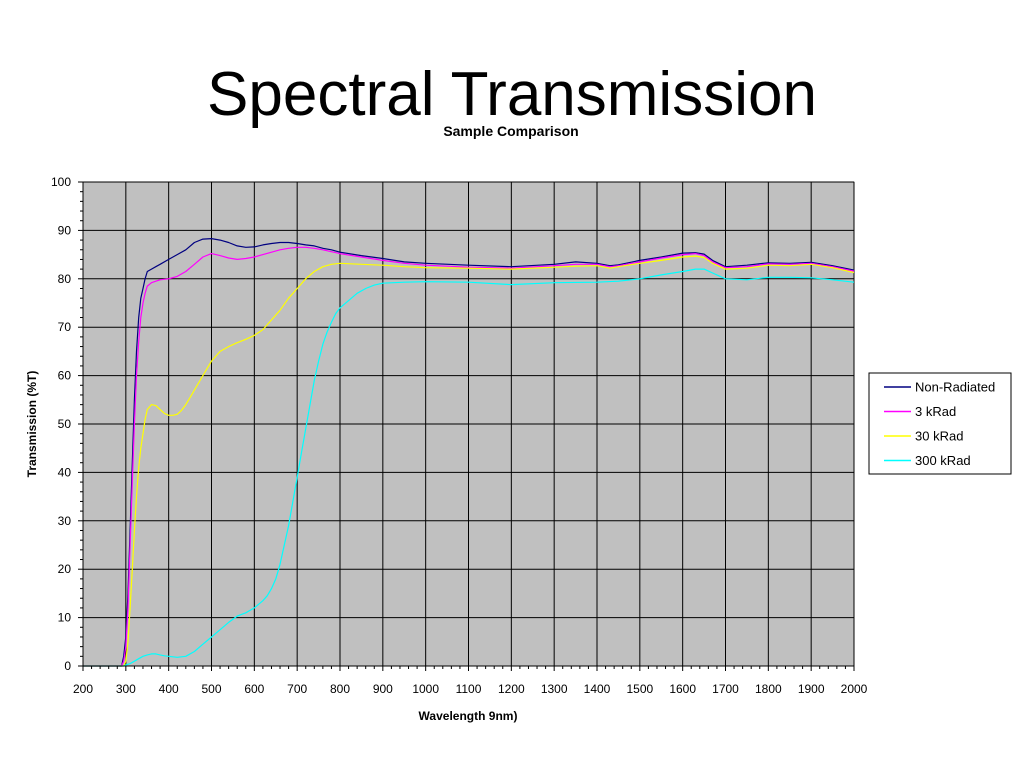 This screenshot has height=768, width=1024. I want to click on y-tick-label: 10, so click(65, 618).